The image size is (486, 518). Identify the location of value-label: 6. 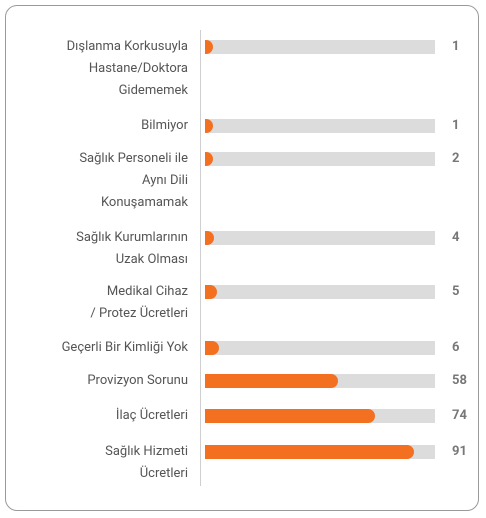
(456, 347).